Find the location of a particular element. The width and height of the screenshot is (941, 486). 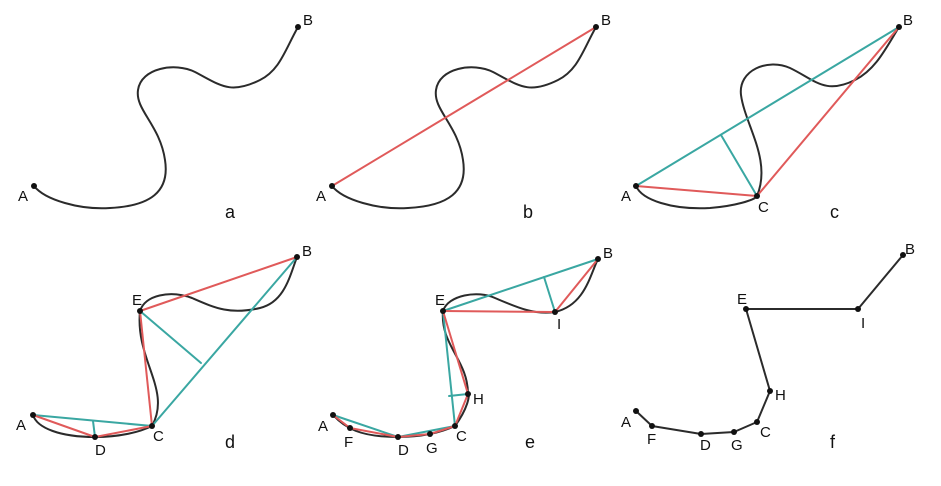

panel-c-point-a-dot is located at coordinates (636, 186).